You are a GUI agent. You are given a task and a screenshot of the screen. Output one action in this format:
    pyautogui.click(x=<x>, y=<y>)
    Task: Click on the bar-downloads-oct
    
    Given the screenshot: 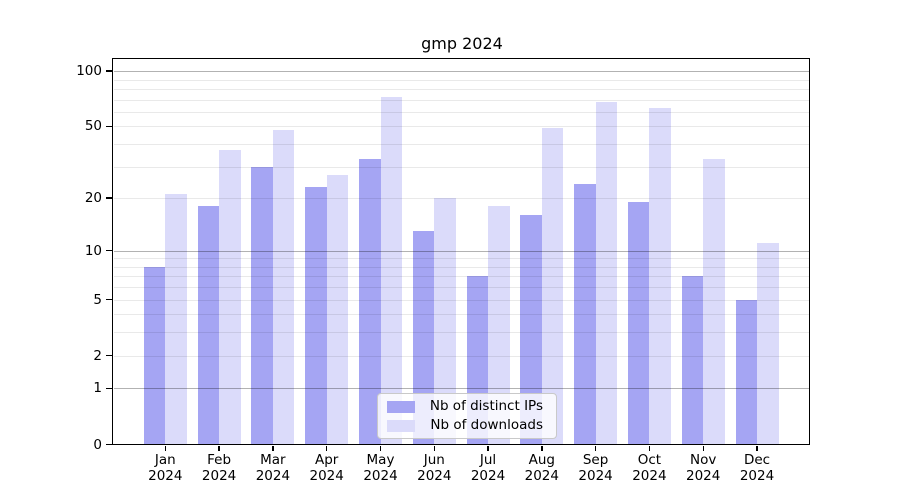 What is the action you would take?
    pyautogui.click(x=660, y=276)
    